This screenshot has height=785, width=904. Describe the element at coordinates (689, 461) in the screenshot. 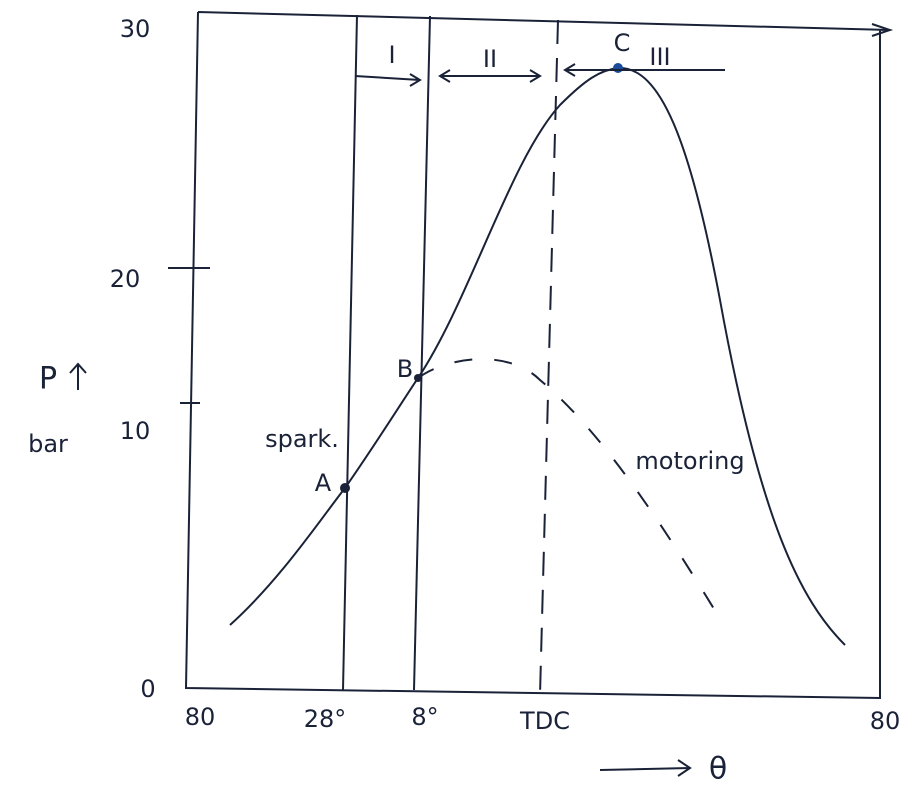

I see `curve-label: motoring` at that location.